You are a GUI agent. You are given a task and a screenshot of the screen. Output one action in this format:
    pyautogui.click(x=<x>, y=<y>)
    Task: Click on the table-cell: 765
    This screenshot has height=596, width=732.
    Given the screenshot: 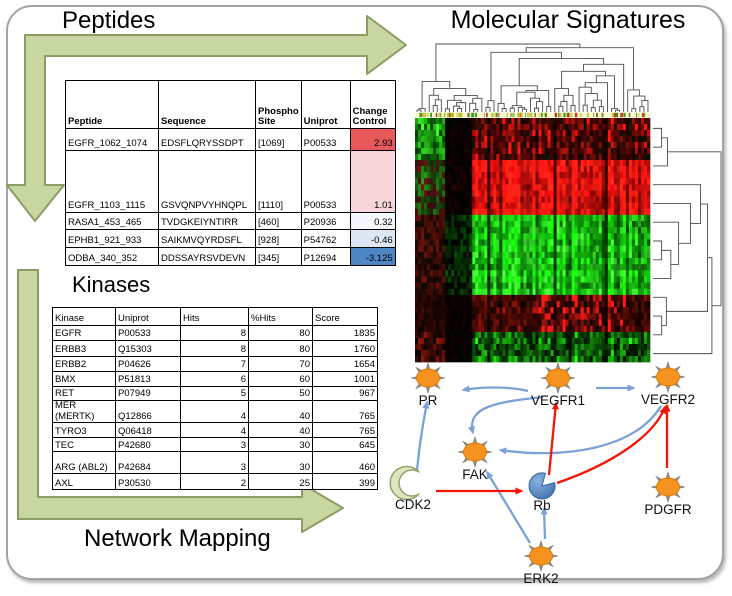 What is the action you would take?
    pyautogui.click(x=345, y=430)
    